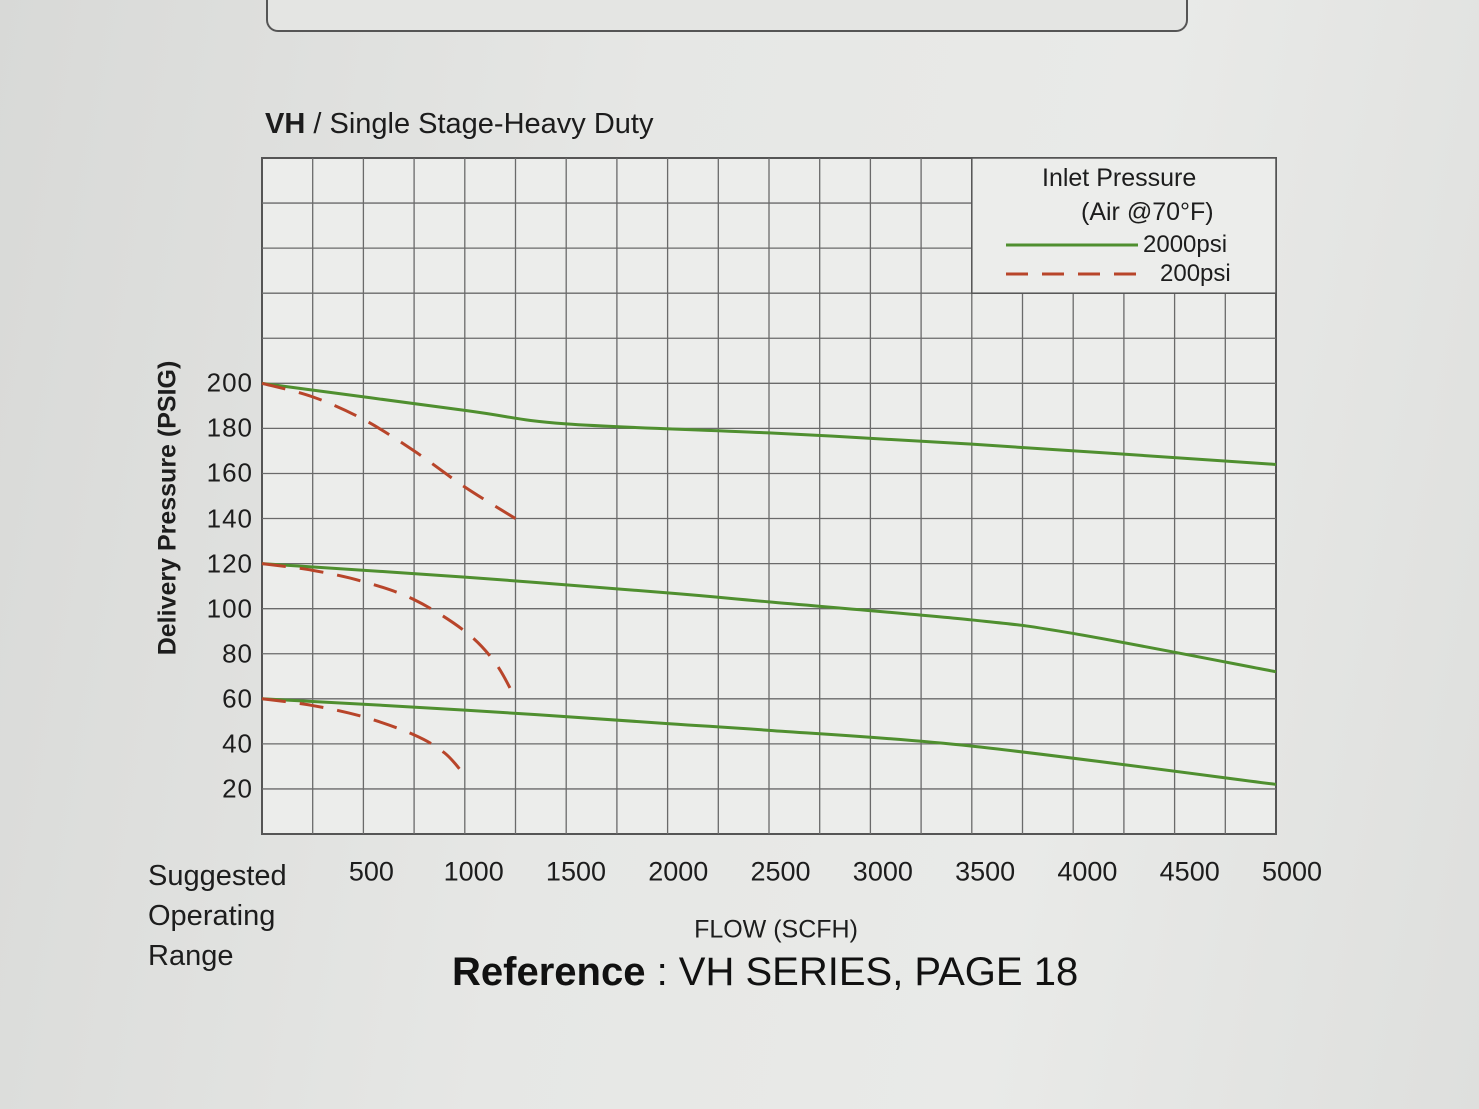  Describe the element at coordinates (1292, 871) in the screenshot. I see `x-tick-label: 5000` at that location.